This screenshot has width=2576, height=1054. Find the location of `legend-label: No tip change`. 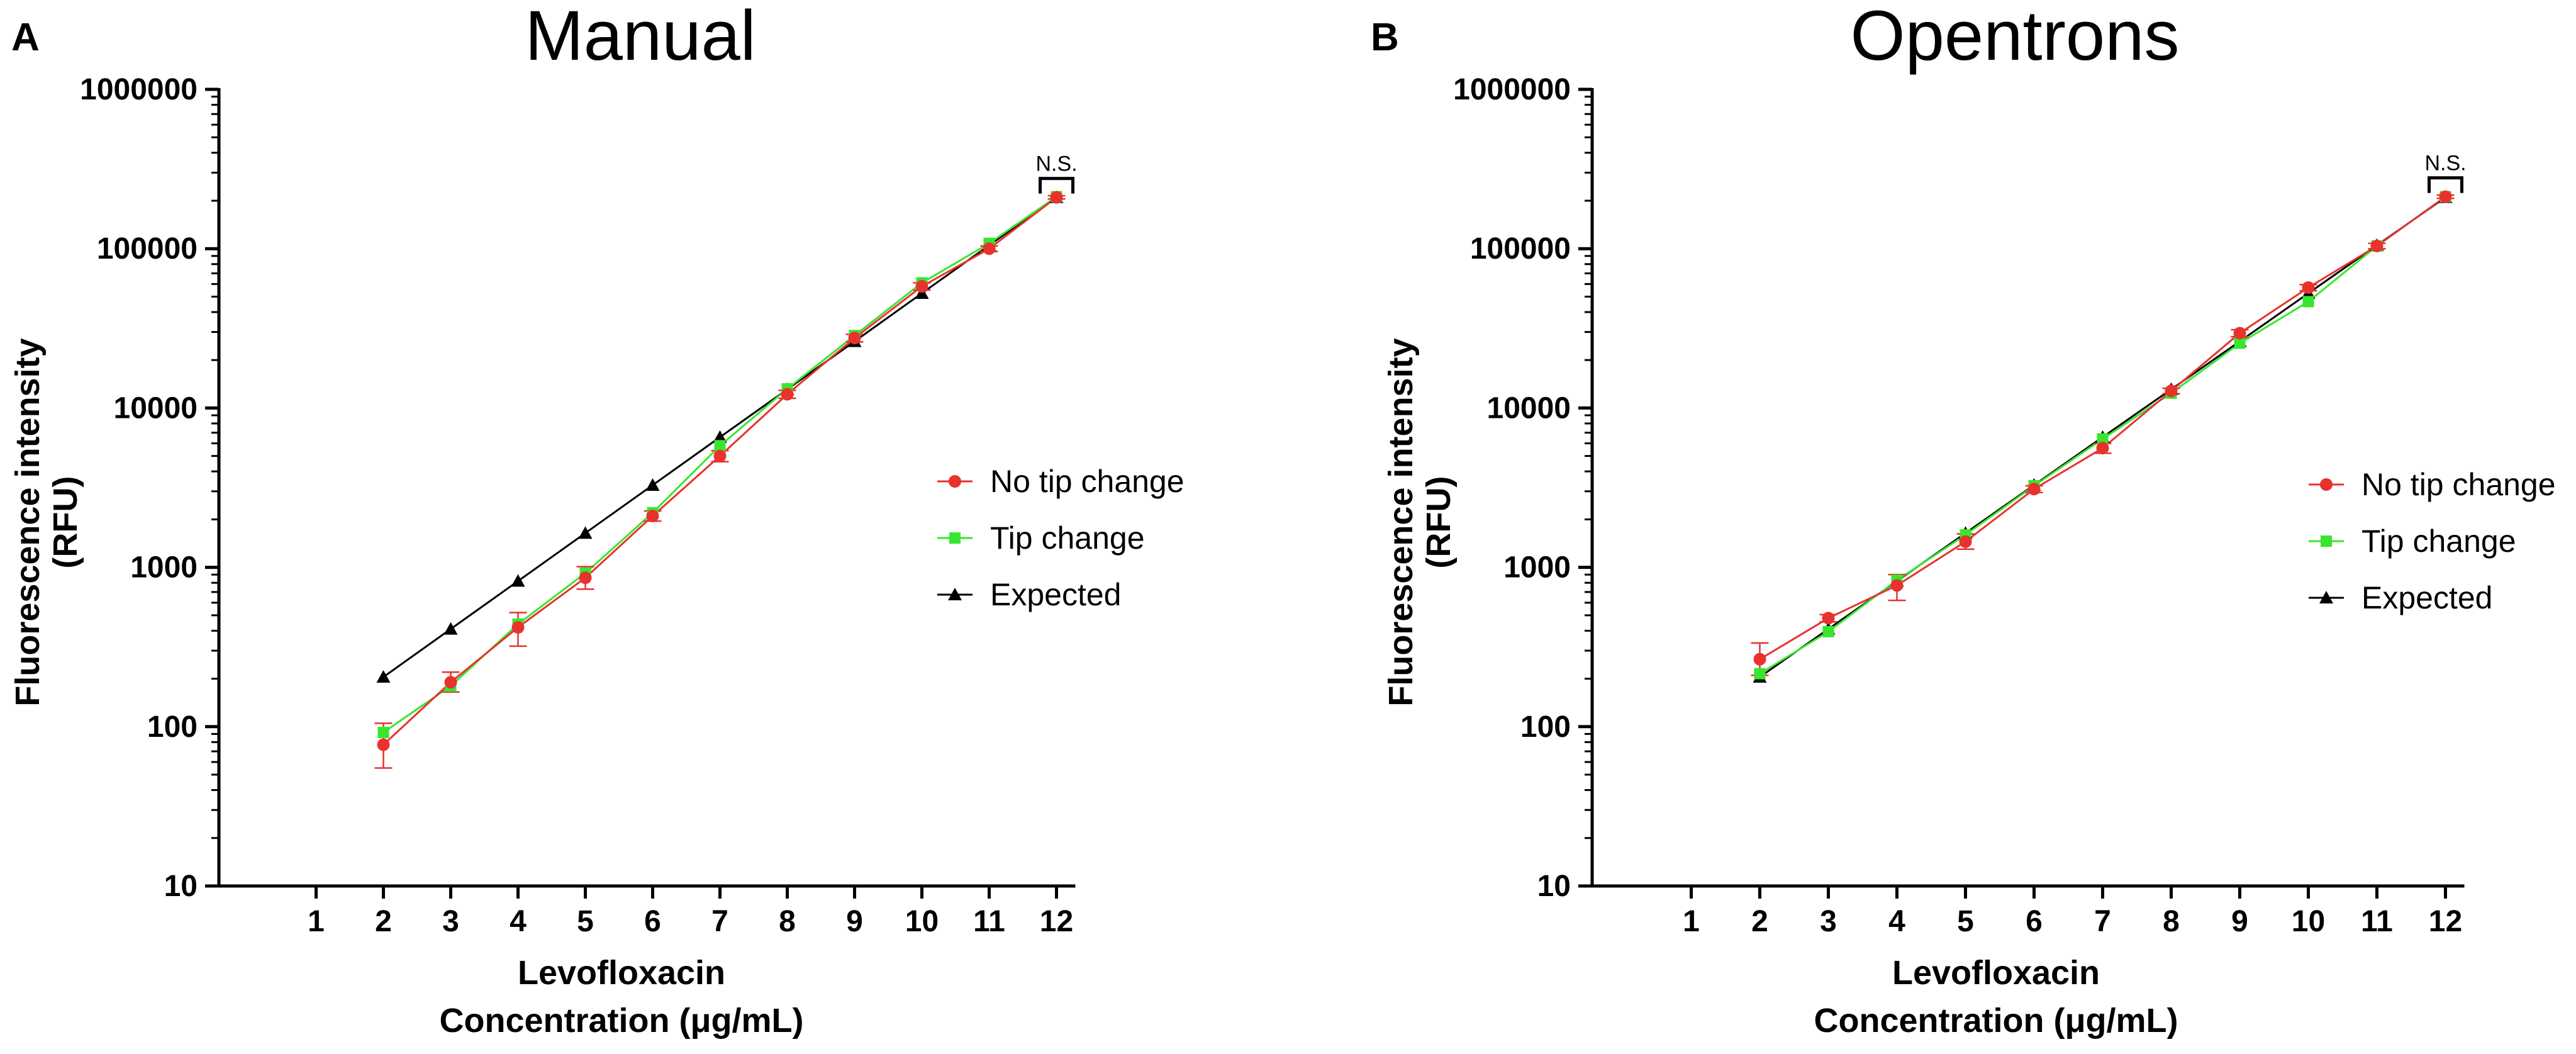

legend-label: No tip change is located at coordinates (1087, 481).